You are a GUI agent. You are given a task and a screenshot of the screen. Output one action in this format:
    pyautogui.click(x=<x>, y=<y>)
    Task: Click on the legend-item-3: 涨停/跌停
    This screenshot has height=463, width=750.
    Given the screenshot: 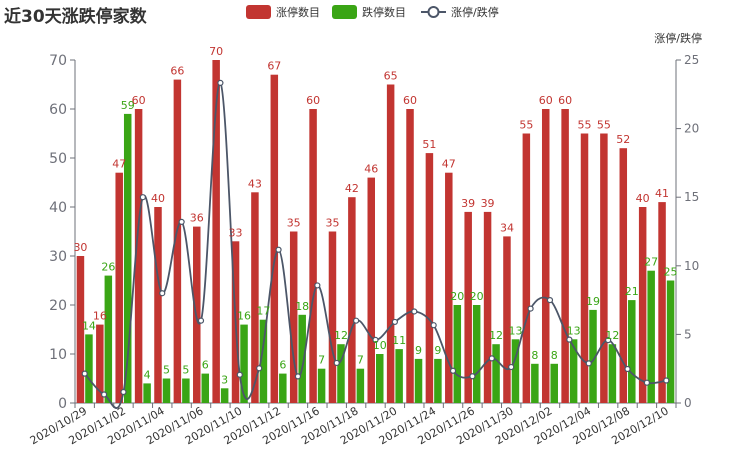 What is the action you would take?
    pyautogui.click(x=460, y=12)
    